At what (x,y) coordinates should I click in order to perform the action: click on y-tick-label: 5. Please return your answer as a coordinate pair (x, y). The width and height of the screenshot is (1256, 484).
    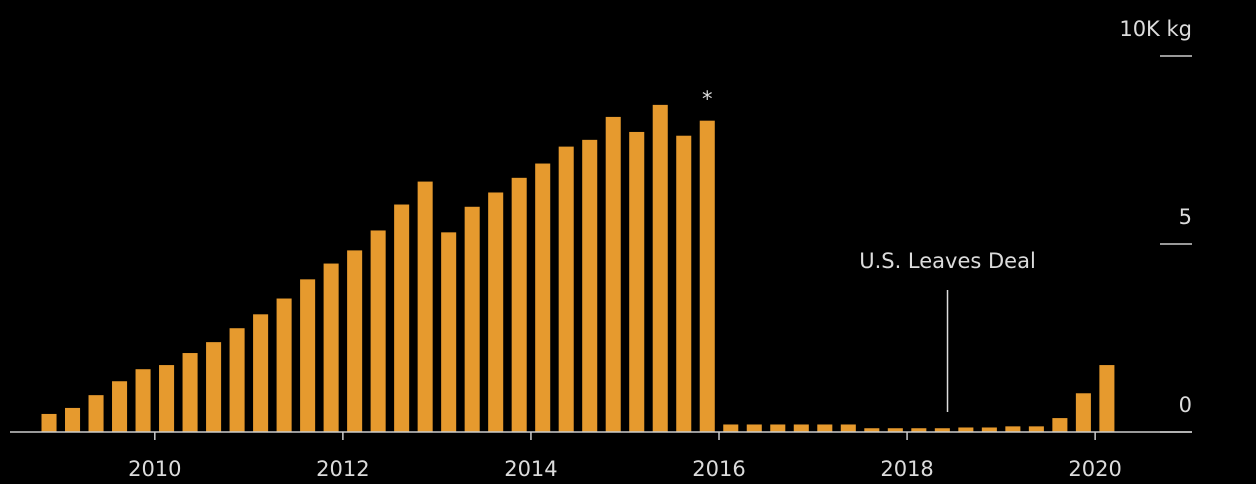
    Looking at the image, I should click on (1185, 217).